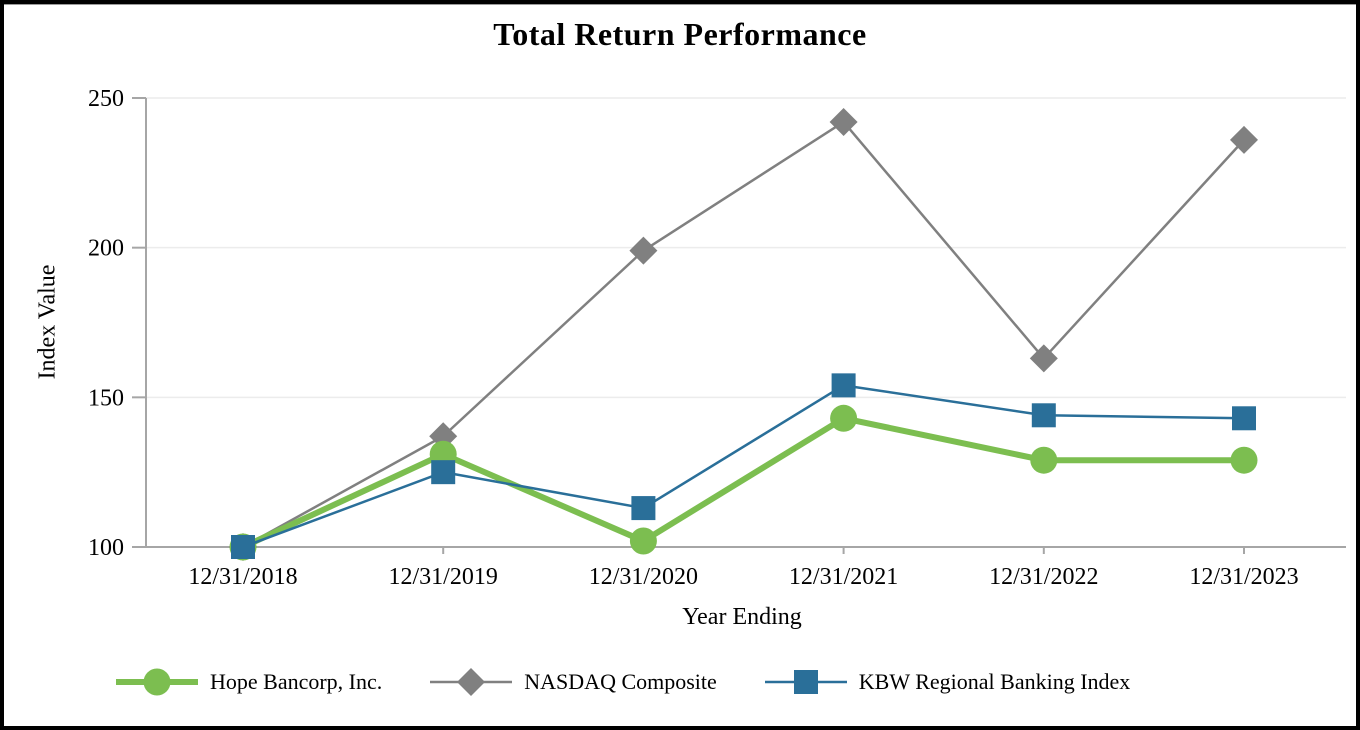 The height and width of the screenshot is (730, 1360). What do you see at coordinates (106, 398) in the screenshot?
I see `y-tick-label-150: 150` at bounding box center [106, 398].